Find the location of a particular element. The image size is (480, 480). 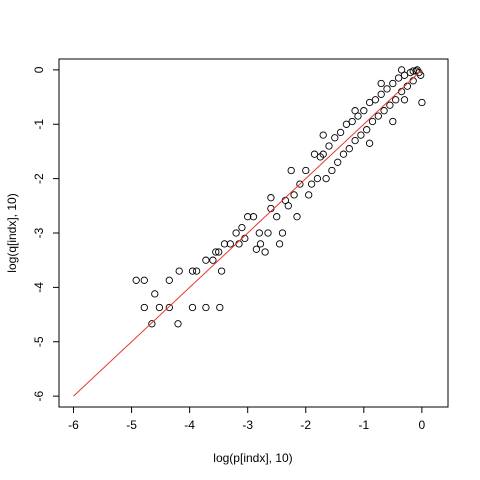

x-tick-label: -5 is located at coordinates (131, 425).